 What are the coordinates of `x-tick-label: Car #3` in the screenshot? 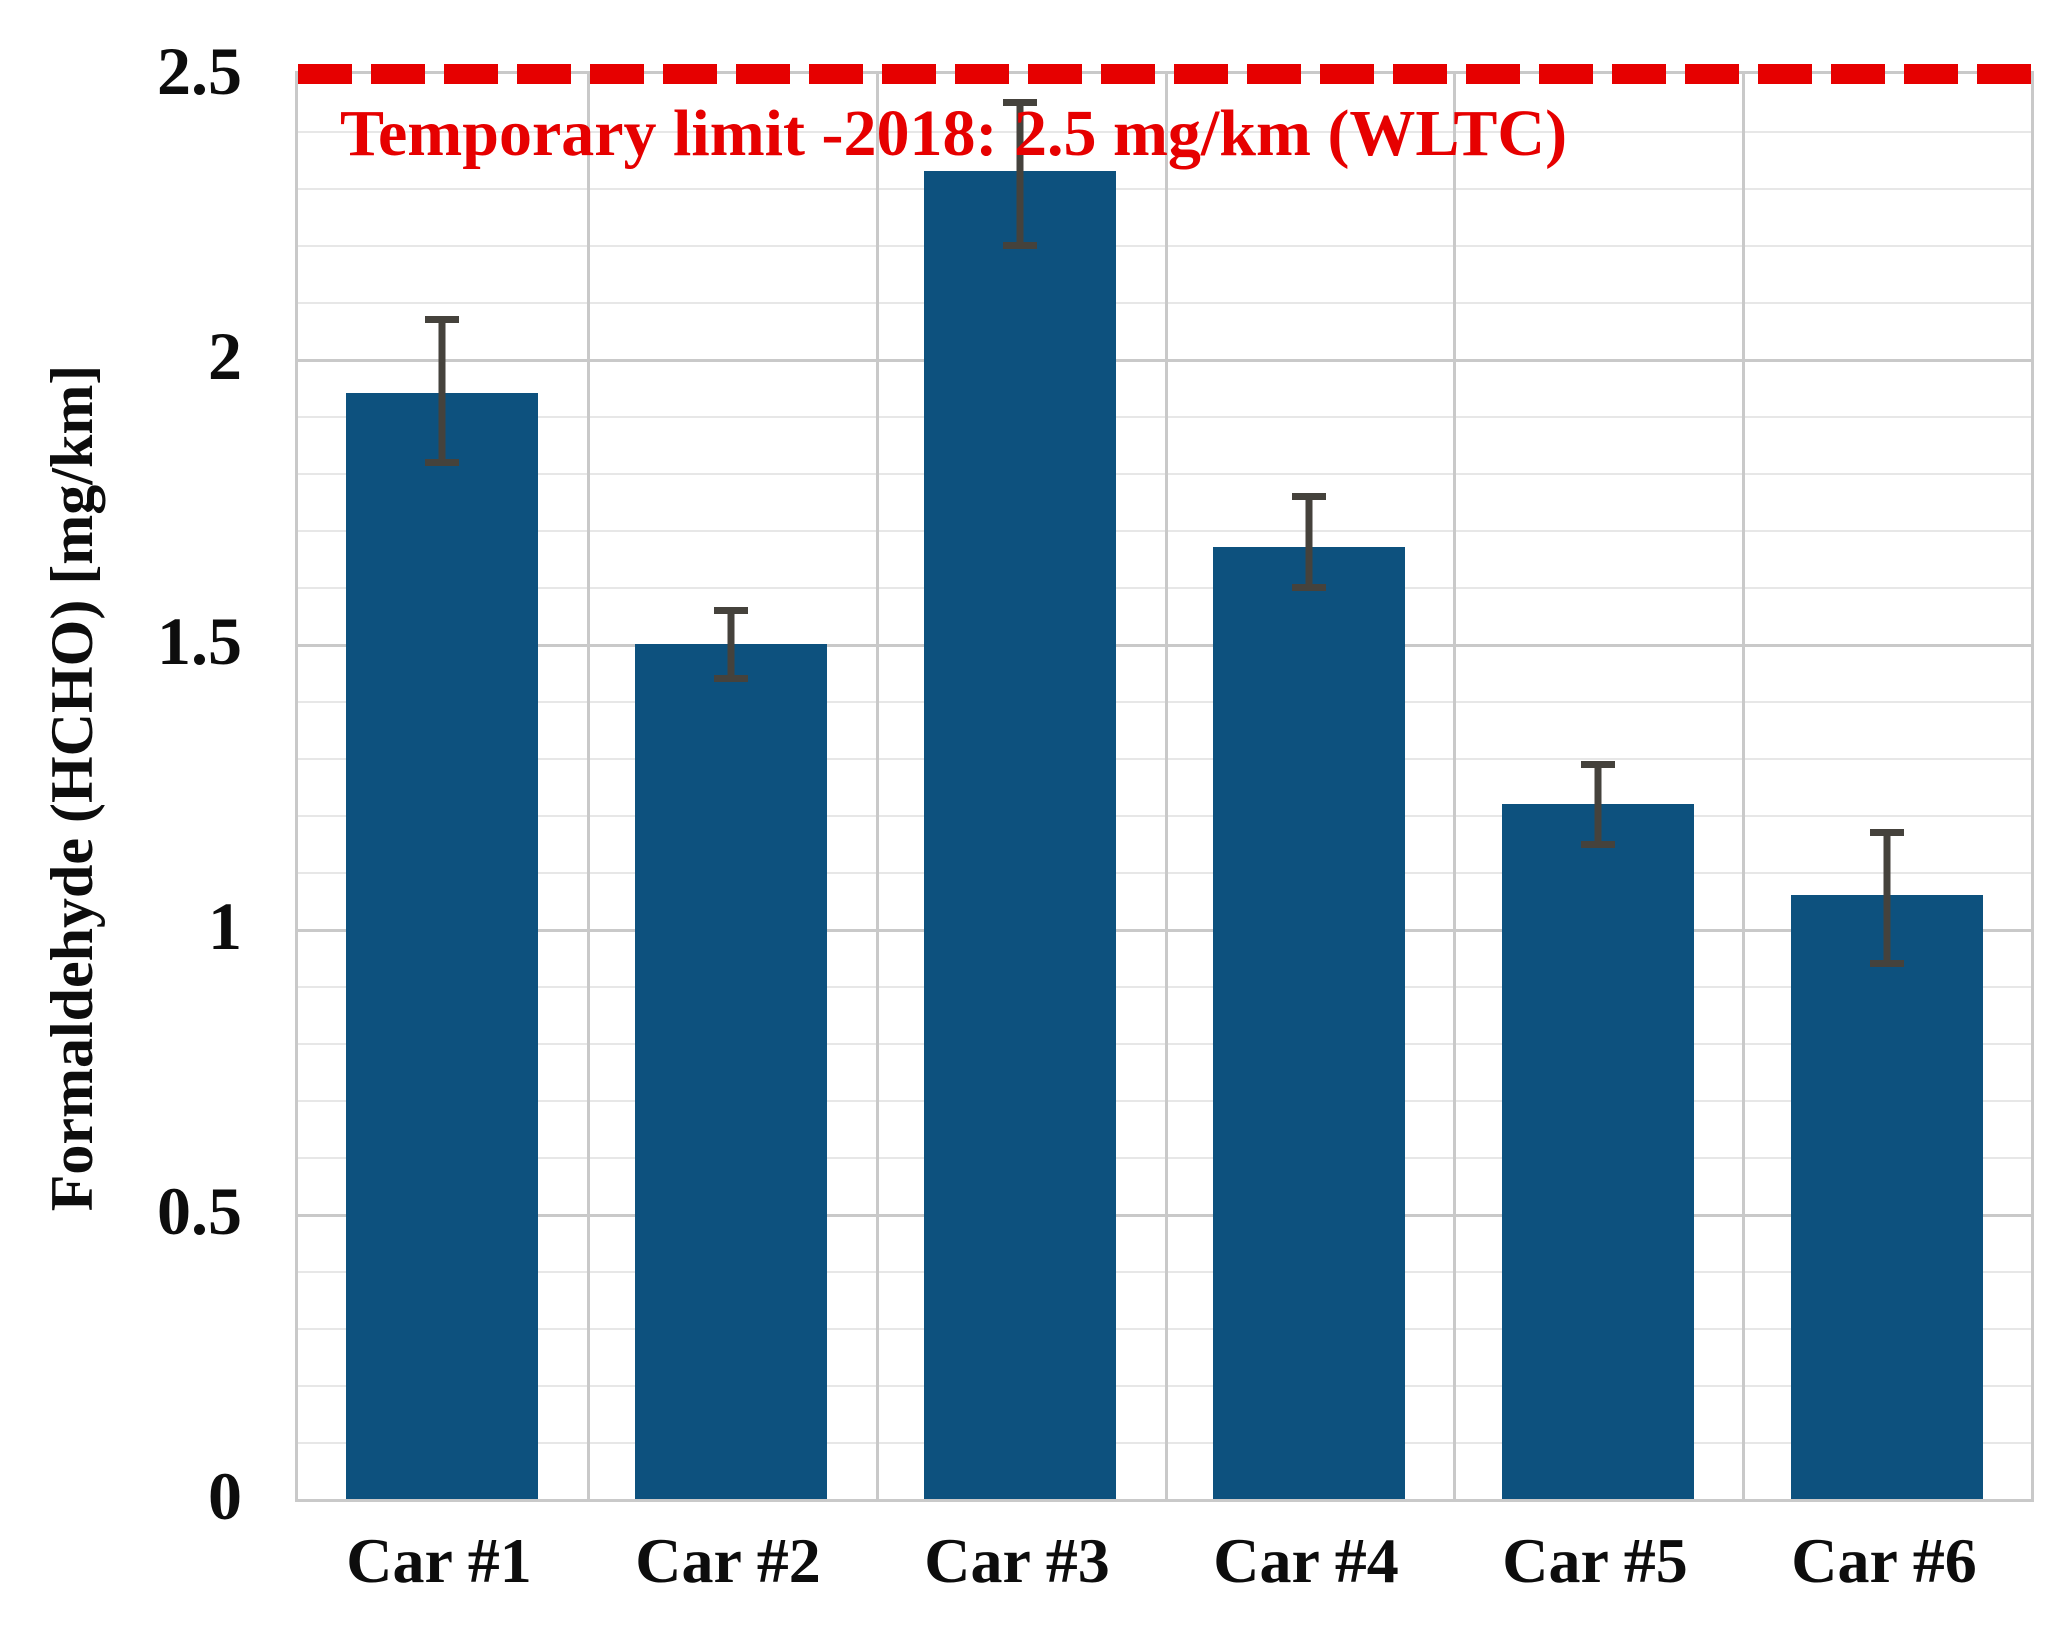 It's located at (1017, 1560).